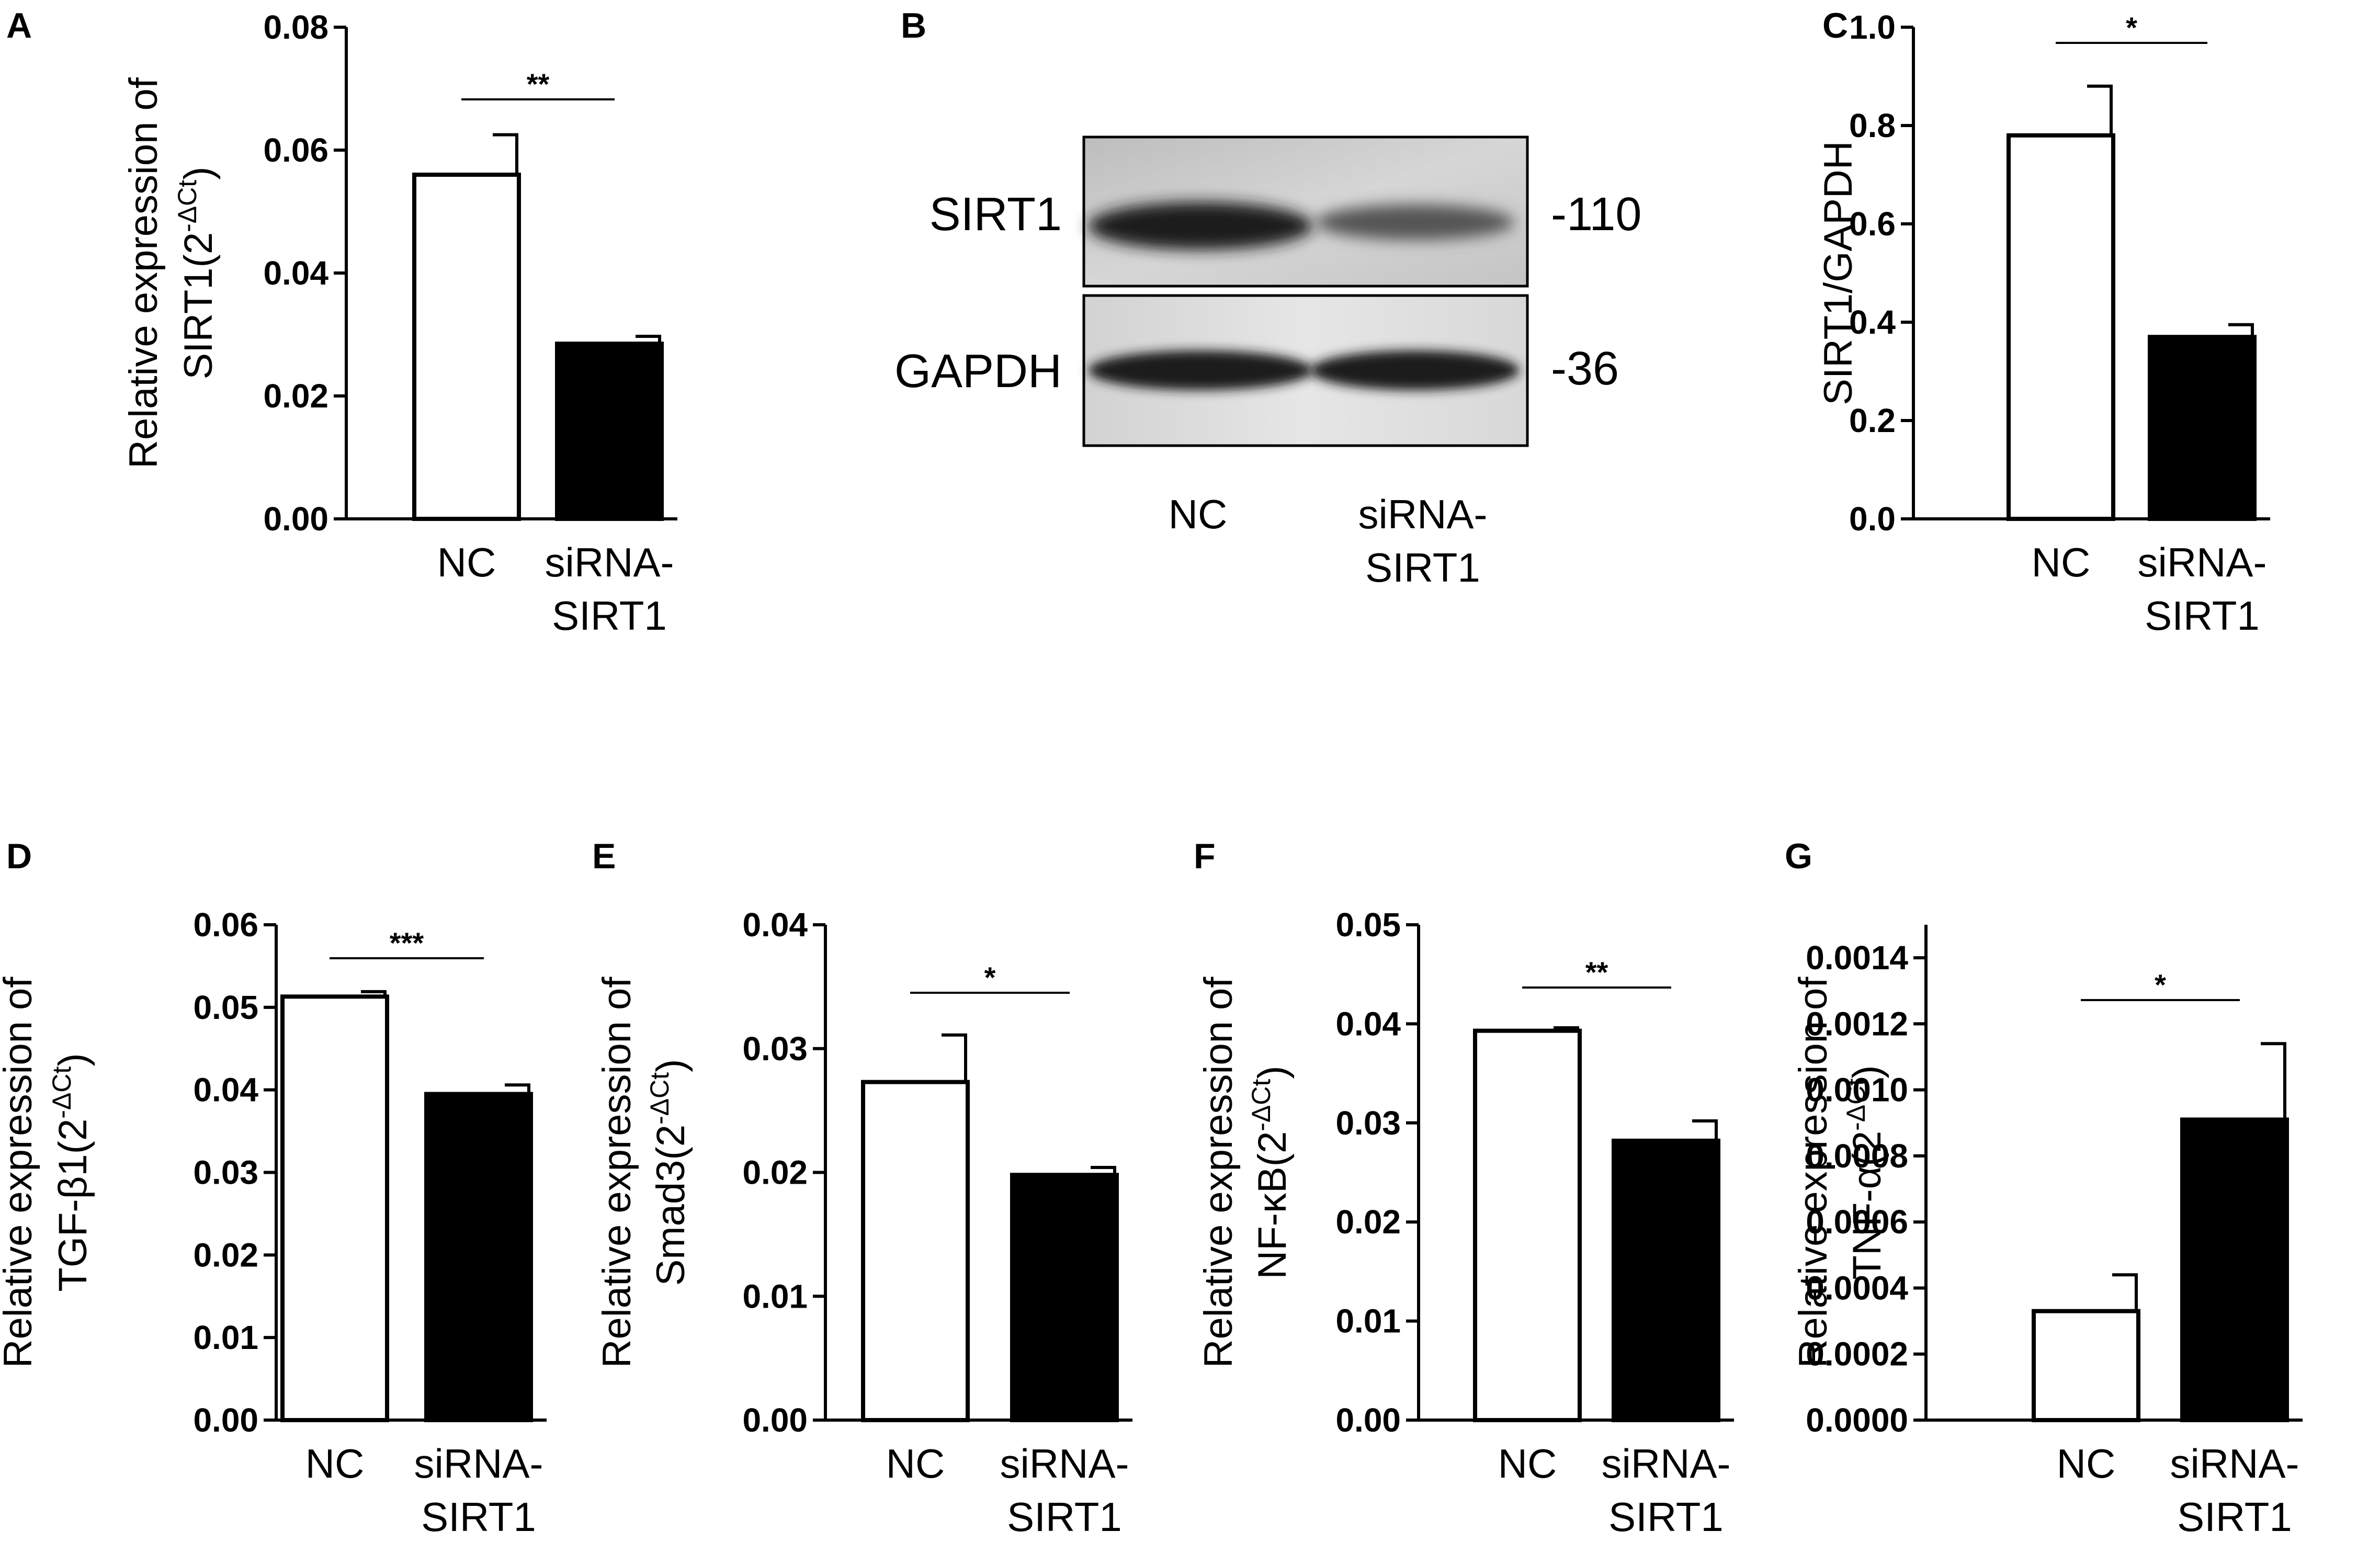 Image resolution: width=2380 pixels, height=1554 pixels. What do you see at coordinates (19, 26) in the screenshot?
I see `panel-letter-a: A` at bounding box center [19, 26].